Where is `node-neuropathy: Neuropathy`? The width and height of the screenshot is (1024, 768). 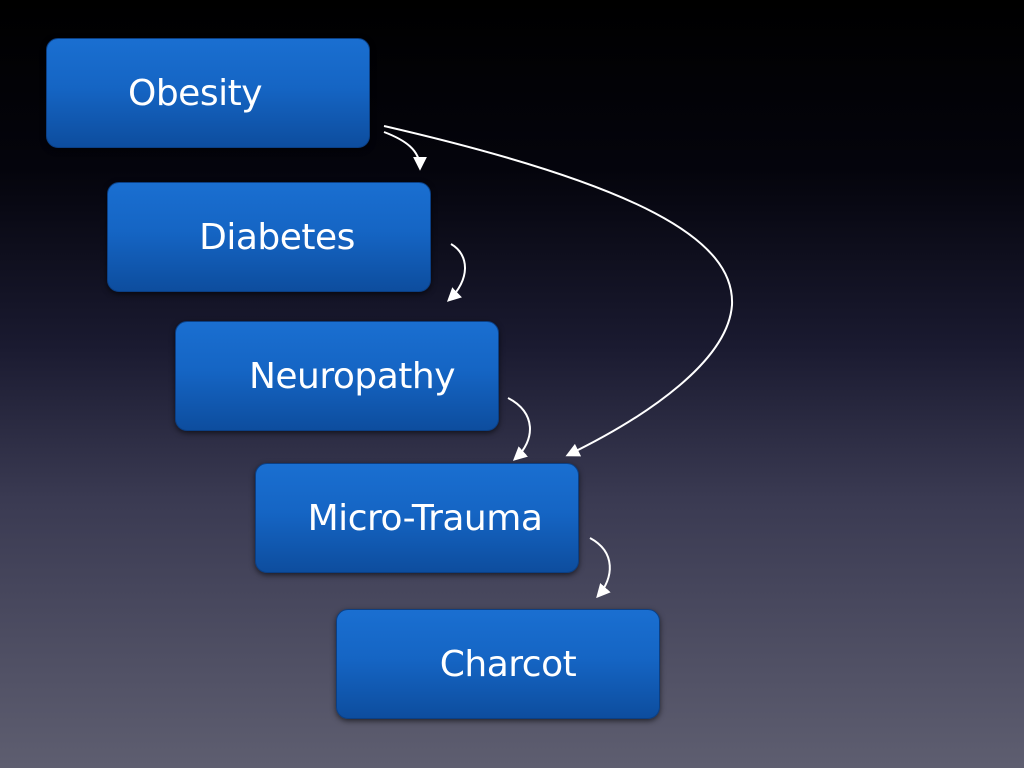 node-neuropathy: Neuropathy is located at coordinates (337, 376).